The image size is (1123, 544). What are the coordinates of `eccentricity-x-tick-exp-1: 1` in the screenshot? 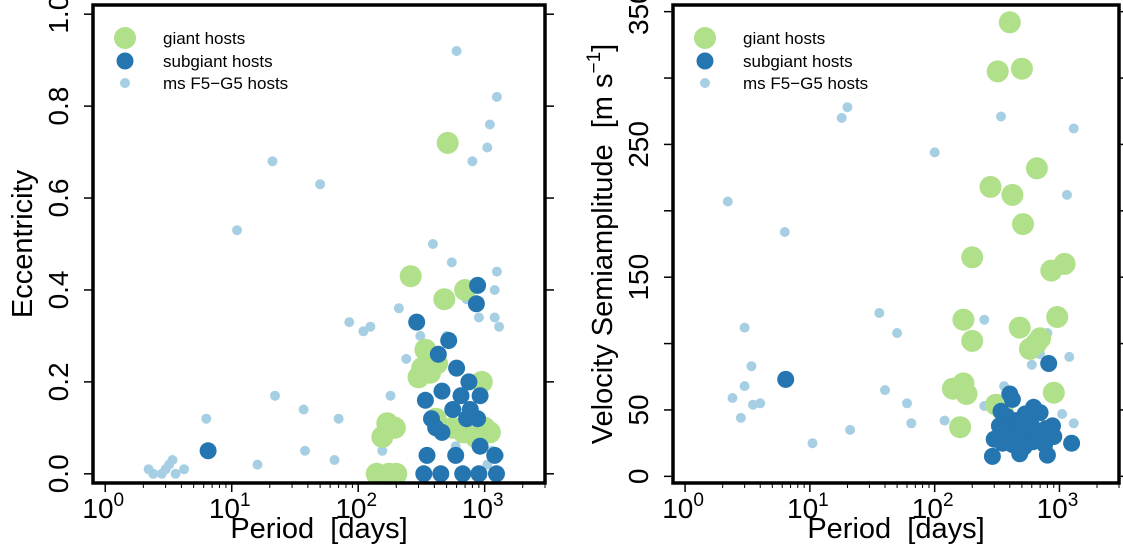 It's located at (245, 500).